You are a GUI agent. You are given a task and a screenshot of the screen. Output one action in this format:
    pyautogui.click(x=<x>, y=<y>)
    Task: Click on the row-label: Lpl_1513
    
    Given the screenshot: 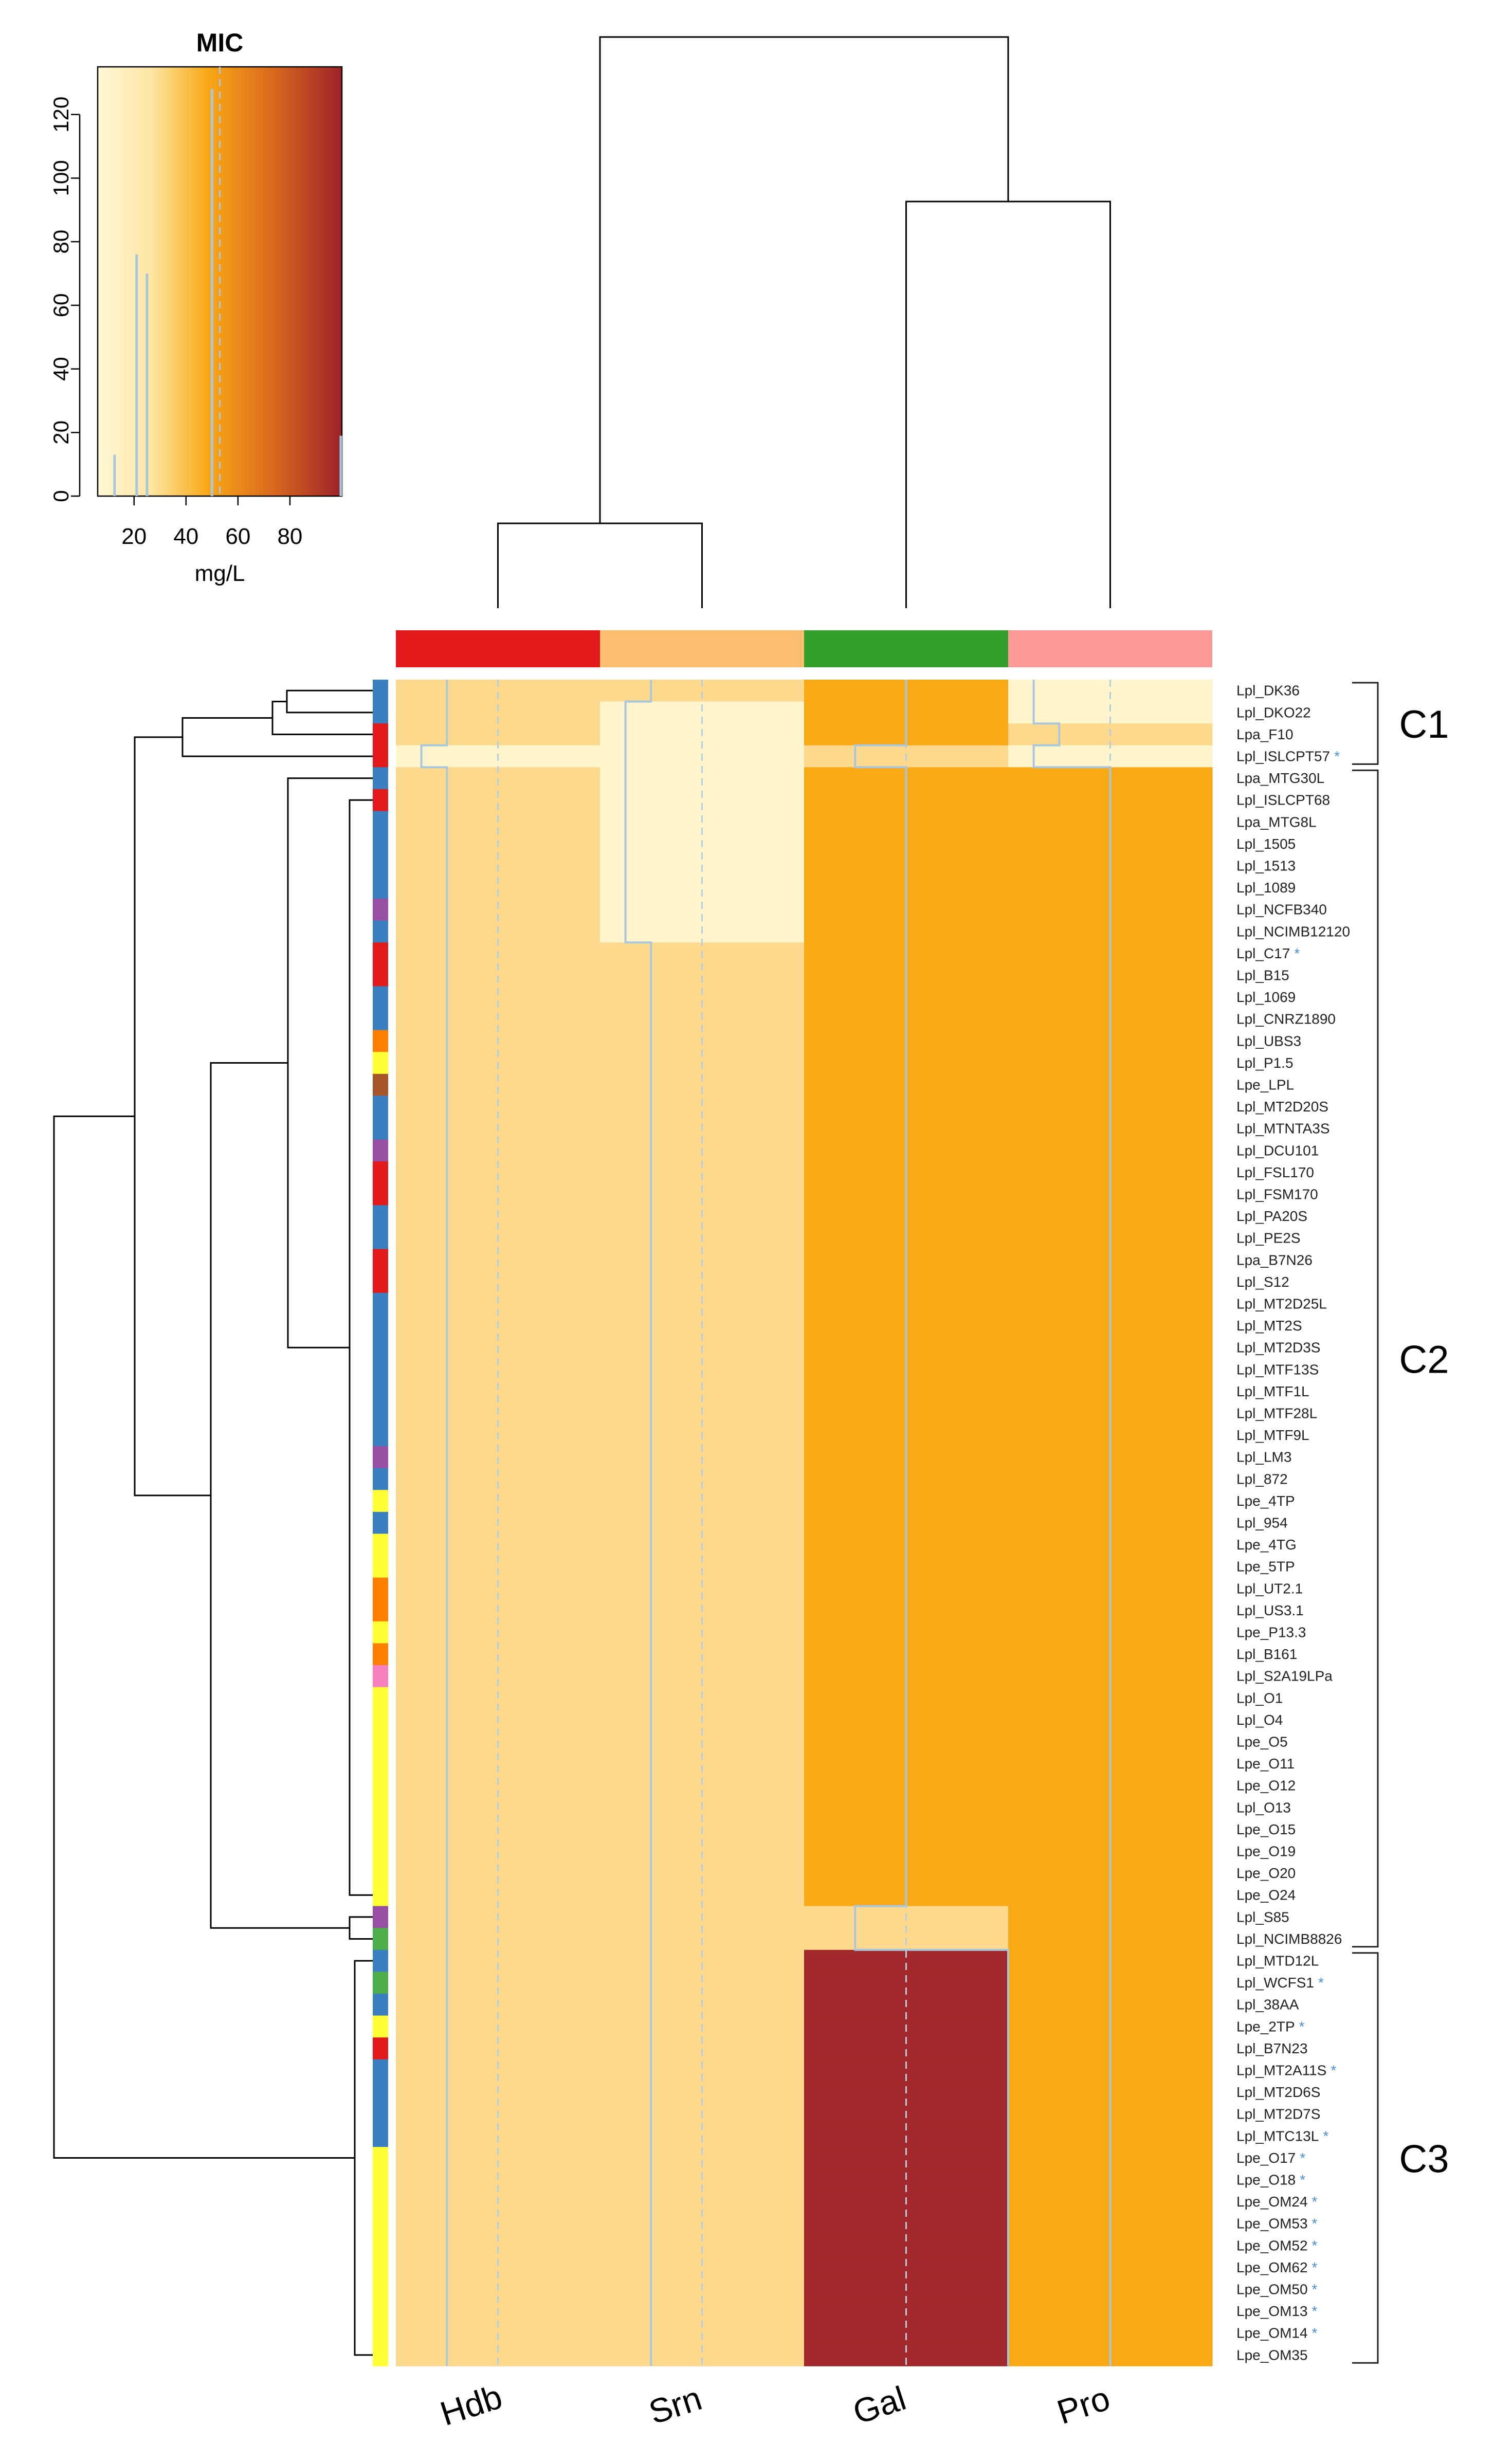 What is the action you would take?
    pyautogui.click(x=1266, y=865)
    